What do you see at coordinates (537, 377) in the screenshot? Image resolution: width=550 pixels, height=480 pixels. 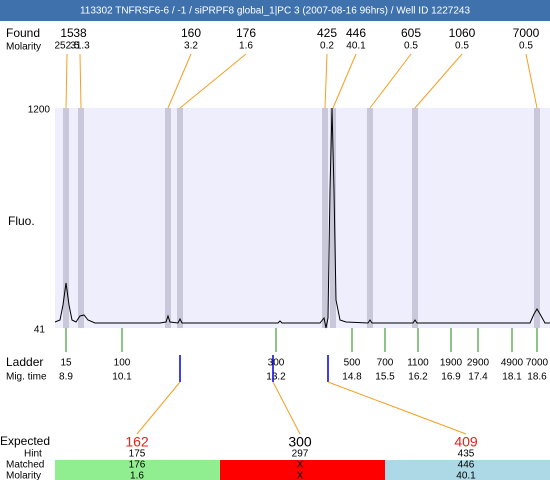 I see `mig-time: 18.6` at bounding box center [537, 377].